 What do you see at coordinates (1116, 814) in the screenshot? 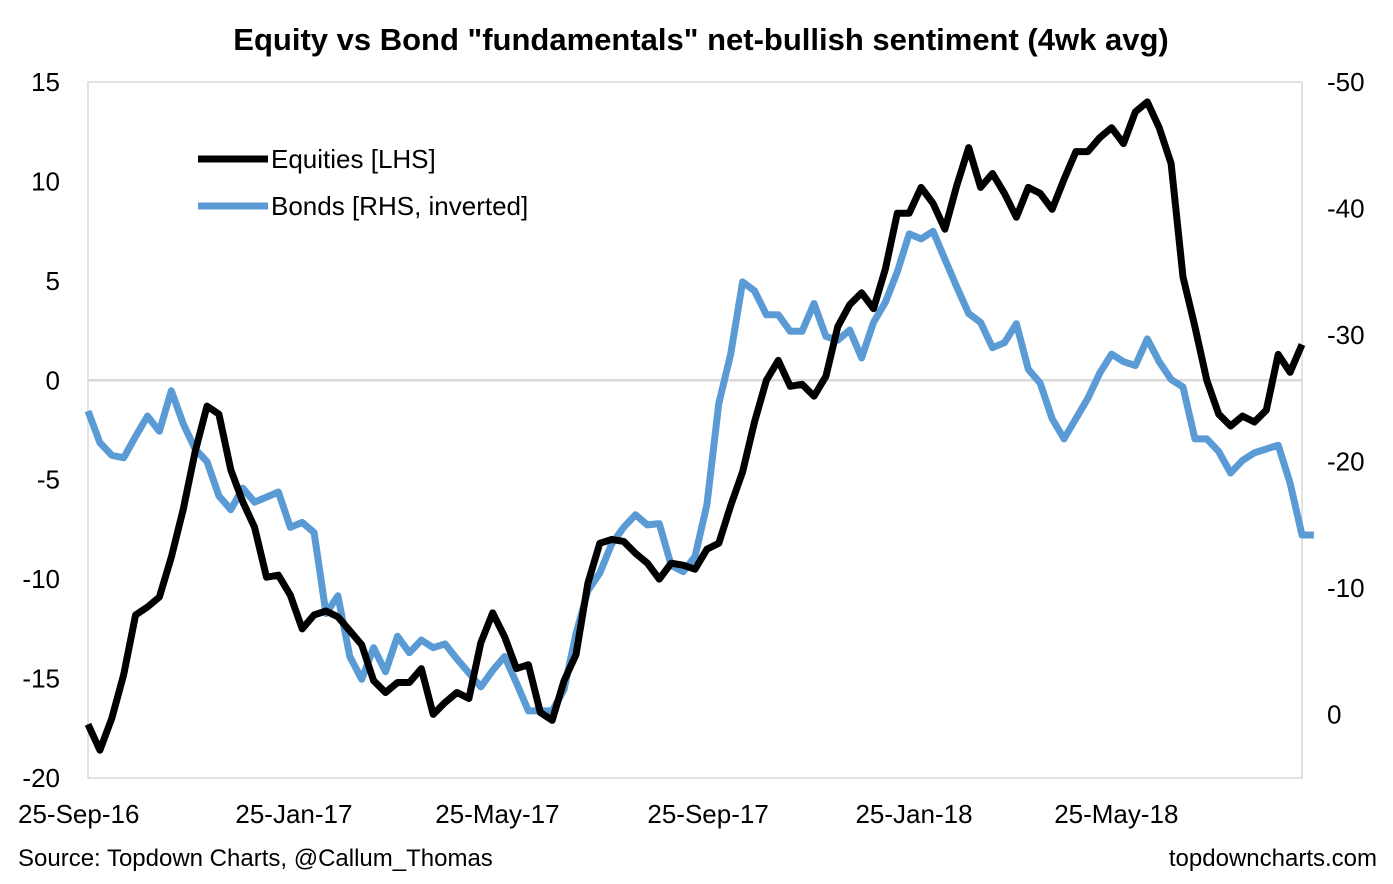
I see `x-tick-label: 25-May-18` at bounding box center [1116, 814].